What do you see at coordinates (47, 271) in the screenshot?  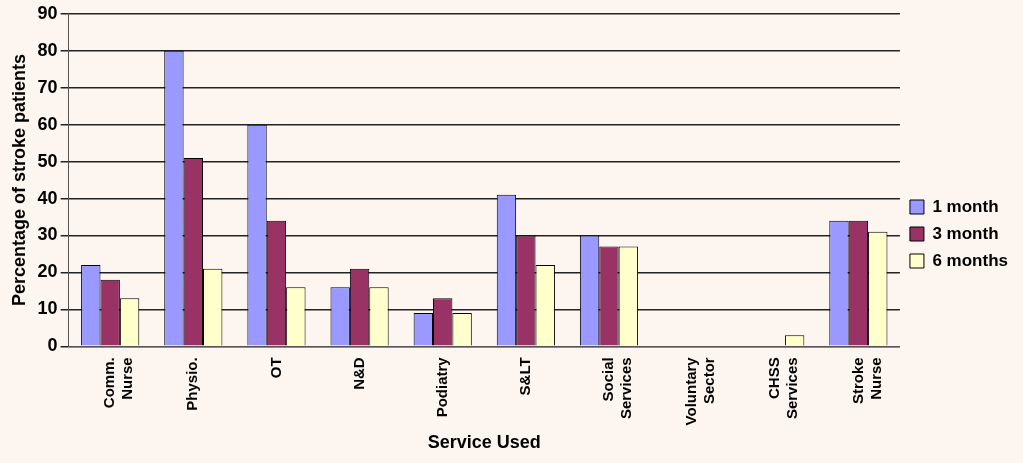 I see `y-tick-label: 20` at bounding box center [47, 271].